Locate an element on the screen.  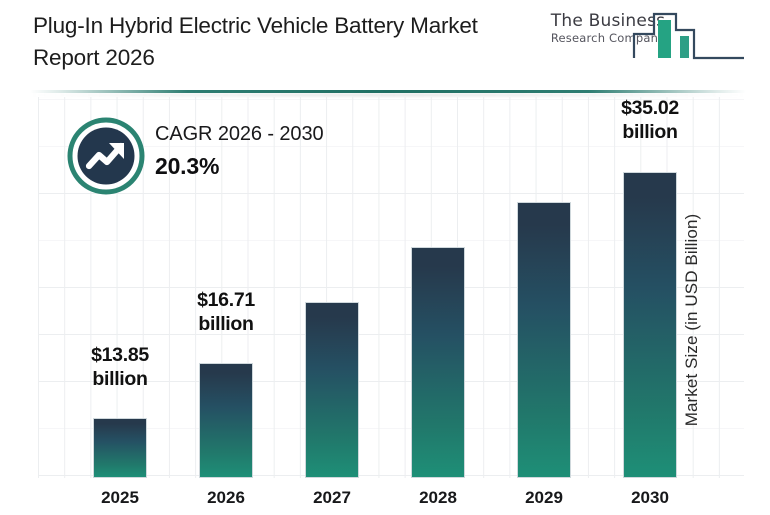
bar-2029 is located at coordinates (544, 340).